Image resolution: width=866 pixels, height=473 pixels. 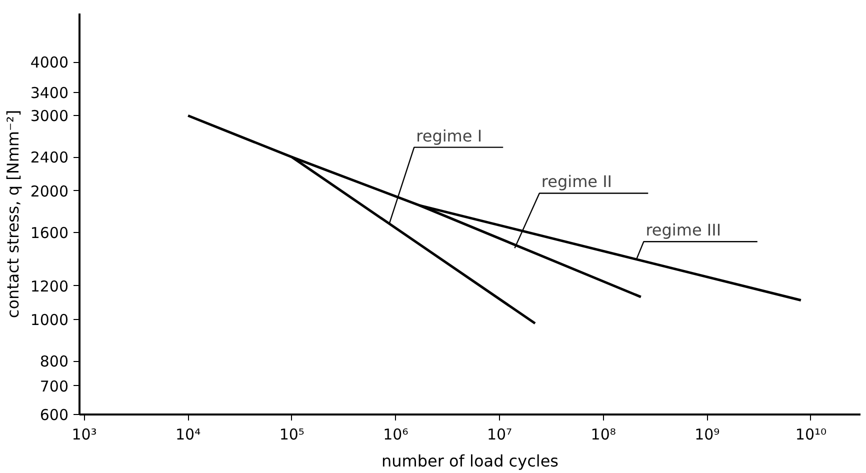 I want to click on y-tick-label: 700, so click(x=54, y=386).